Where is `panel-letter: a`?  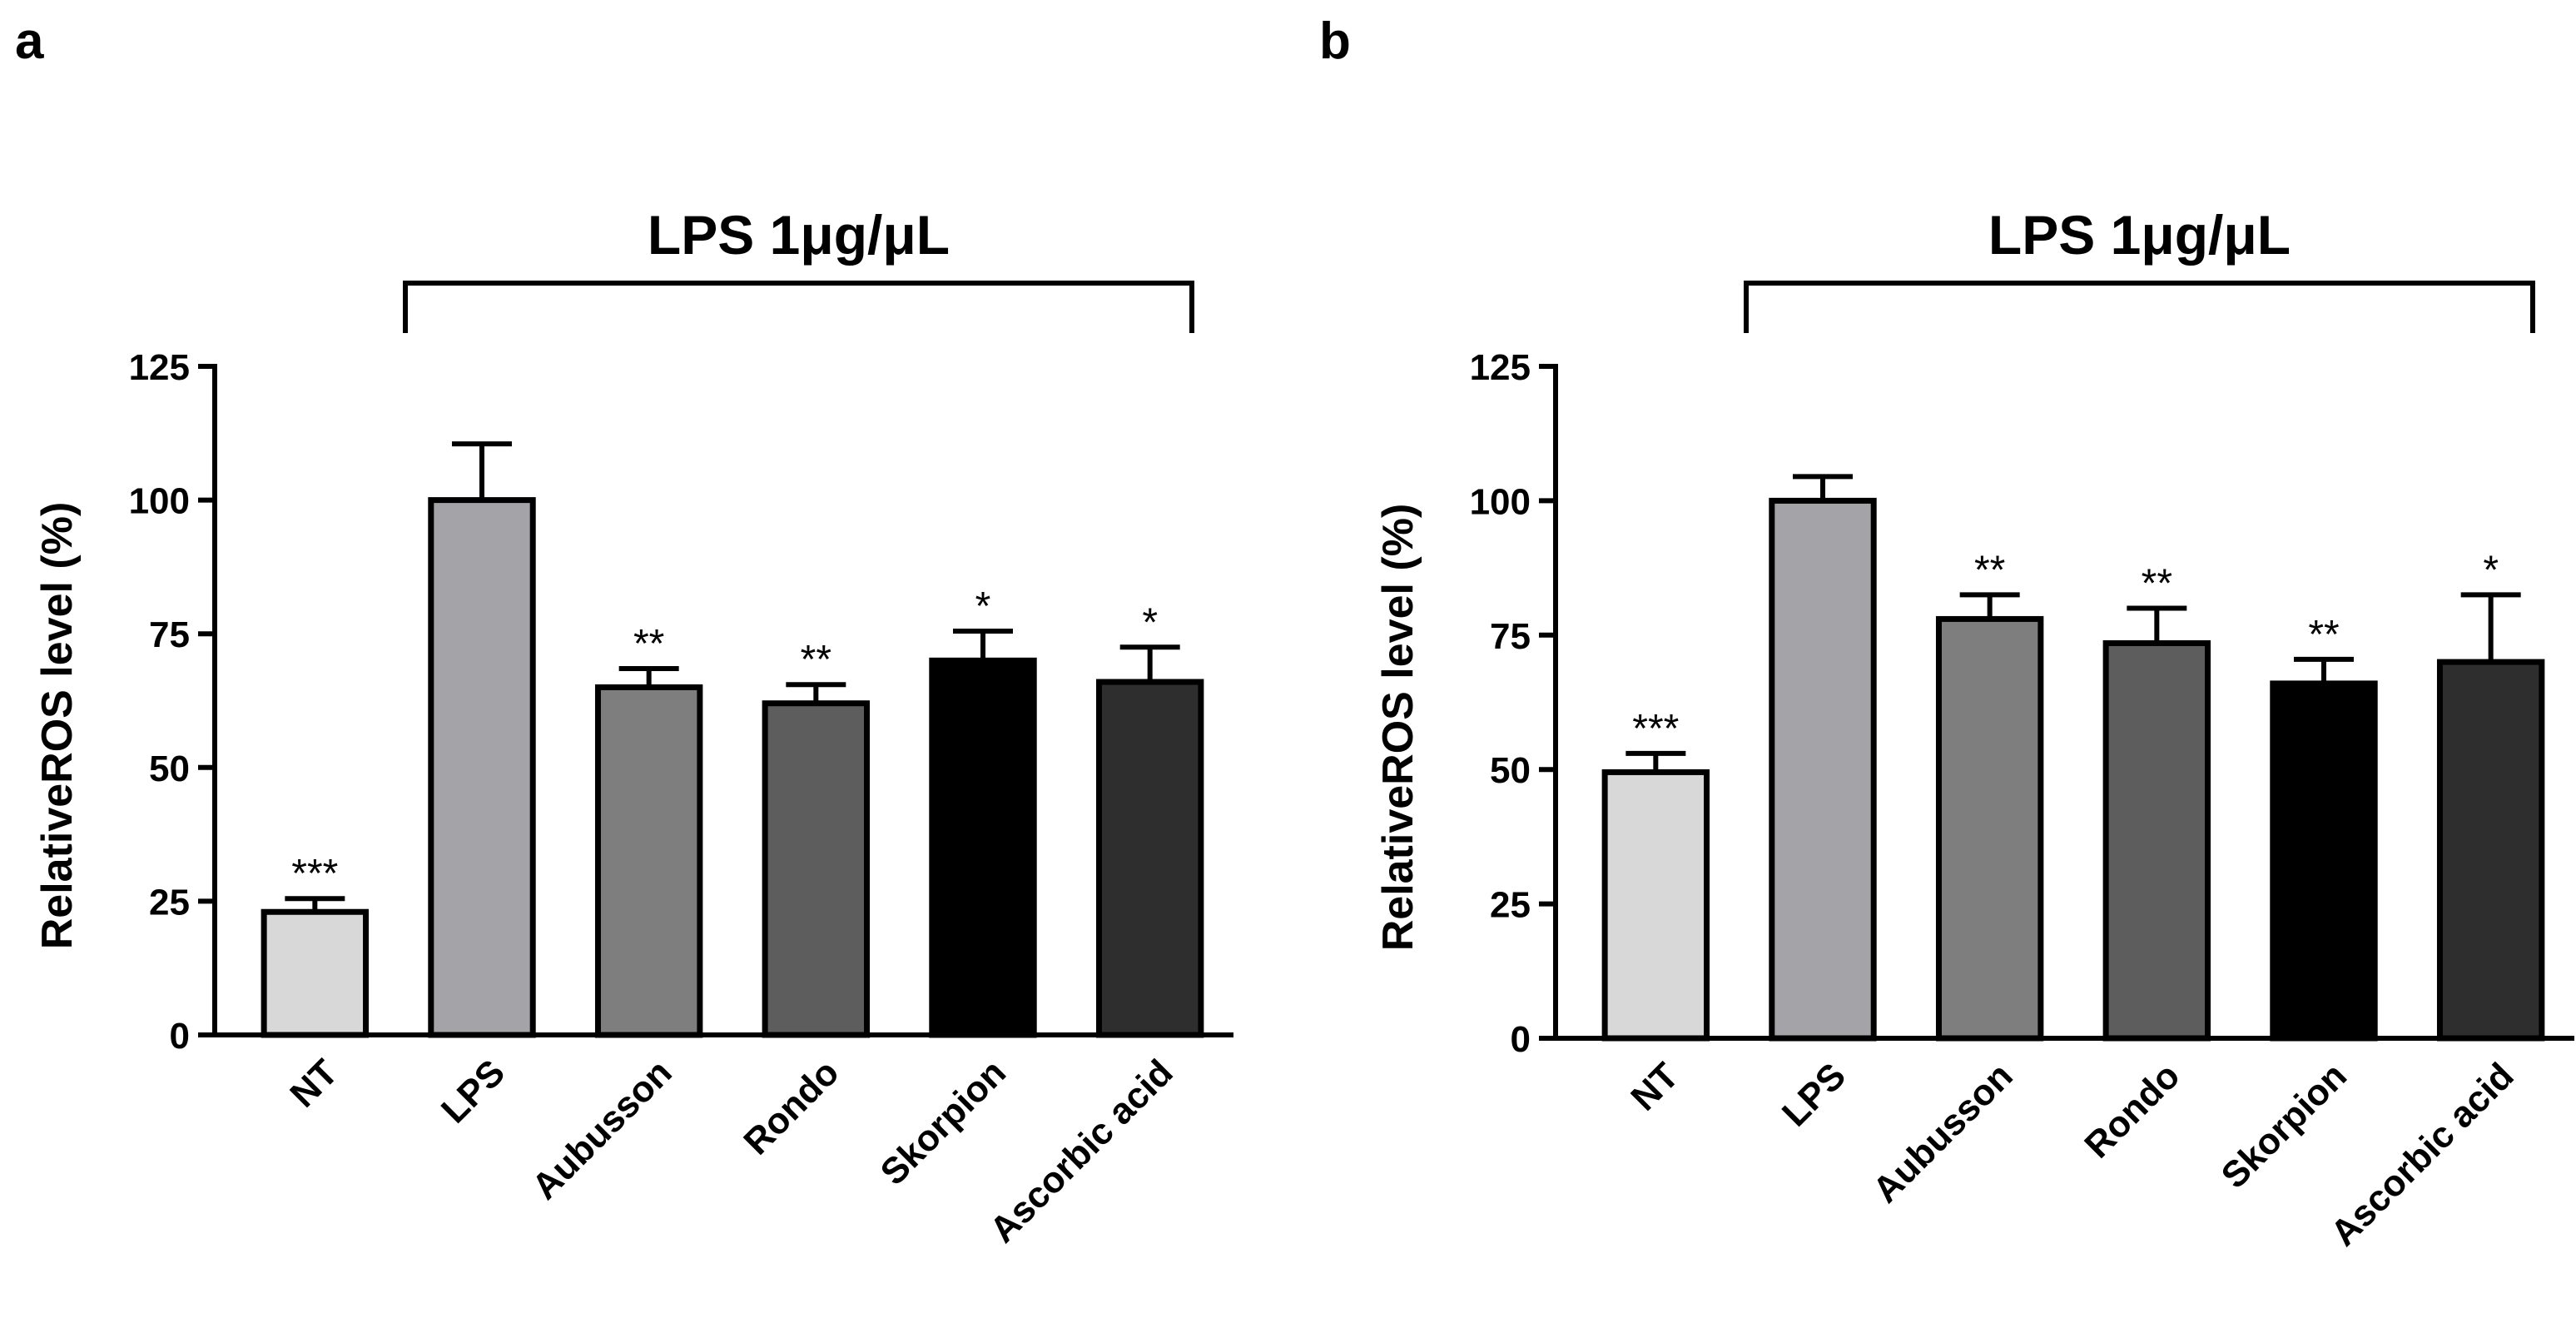
panel-letter: a is located at coordinates (30, 41).